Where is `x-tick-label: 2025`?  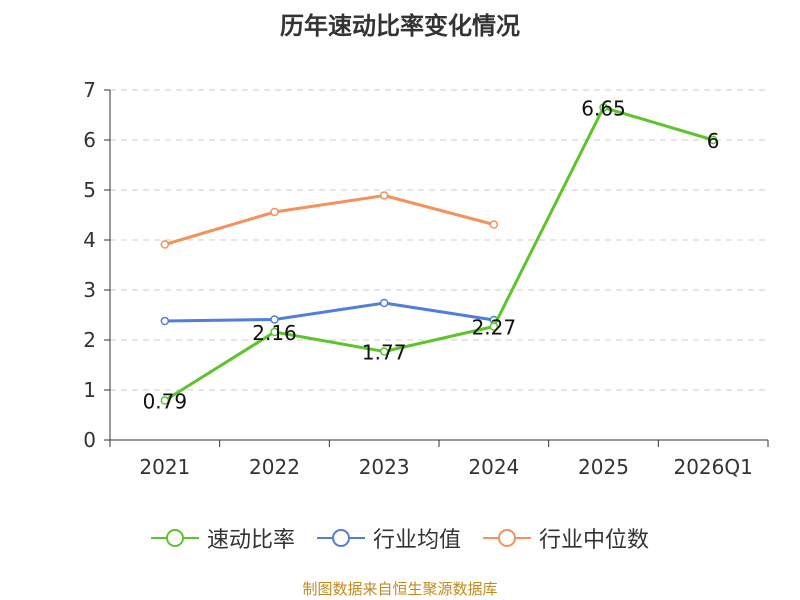 x-tick-label: 2025 is located at coordinates (603, 467).